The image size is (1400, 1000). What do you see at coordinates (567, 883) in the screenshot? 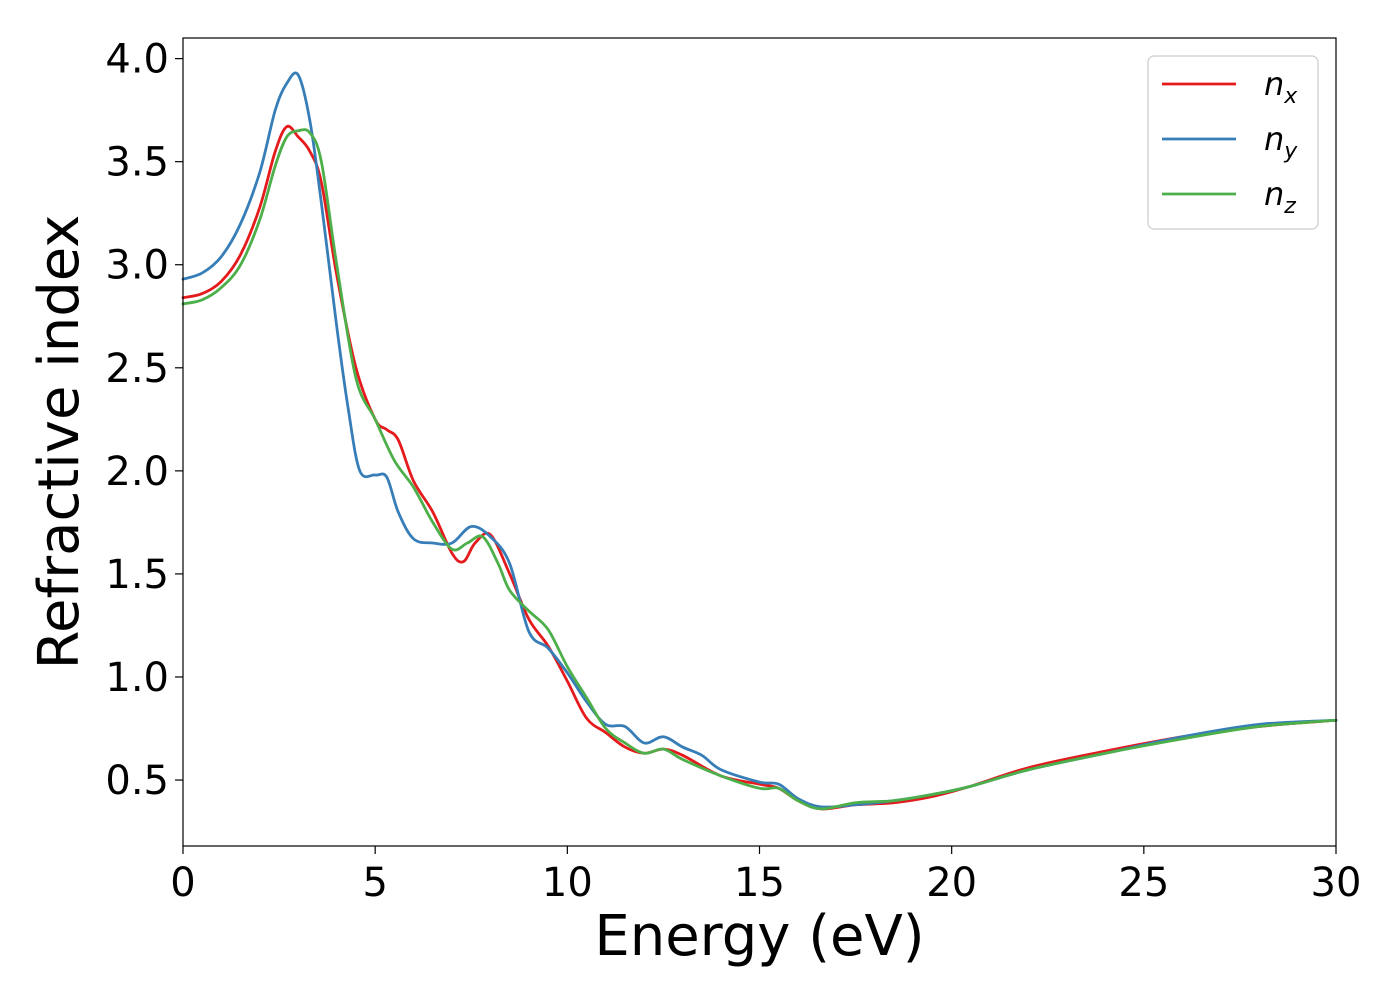
I see `x-tick-label: 10` at bounding box center [567, 883].